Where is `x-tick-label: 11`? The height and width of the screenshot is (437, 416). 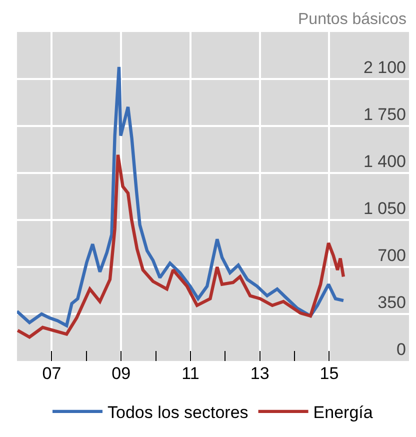 x-tick-label: 11 is located at coordinates (191, 373).